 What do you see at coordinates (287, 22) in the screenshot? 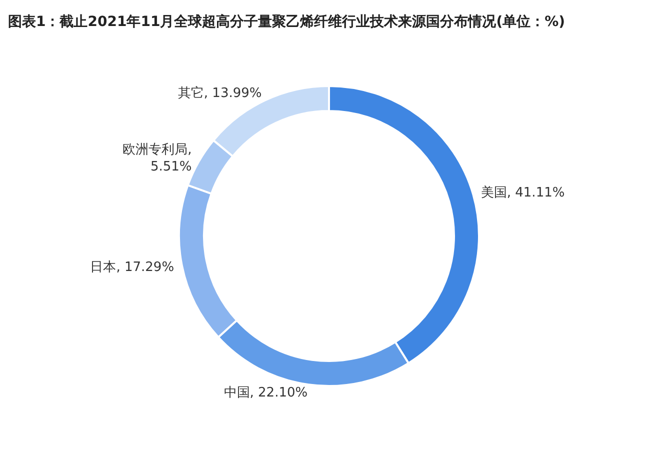
I see `chart-title: 图表1：截止2021年11月全球超高分子量聚乙烯纤维行业技术来源国分布情况(单位：%)` at bounding box center [287, 22].